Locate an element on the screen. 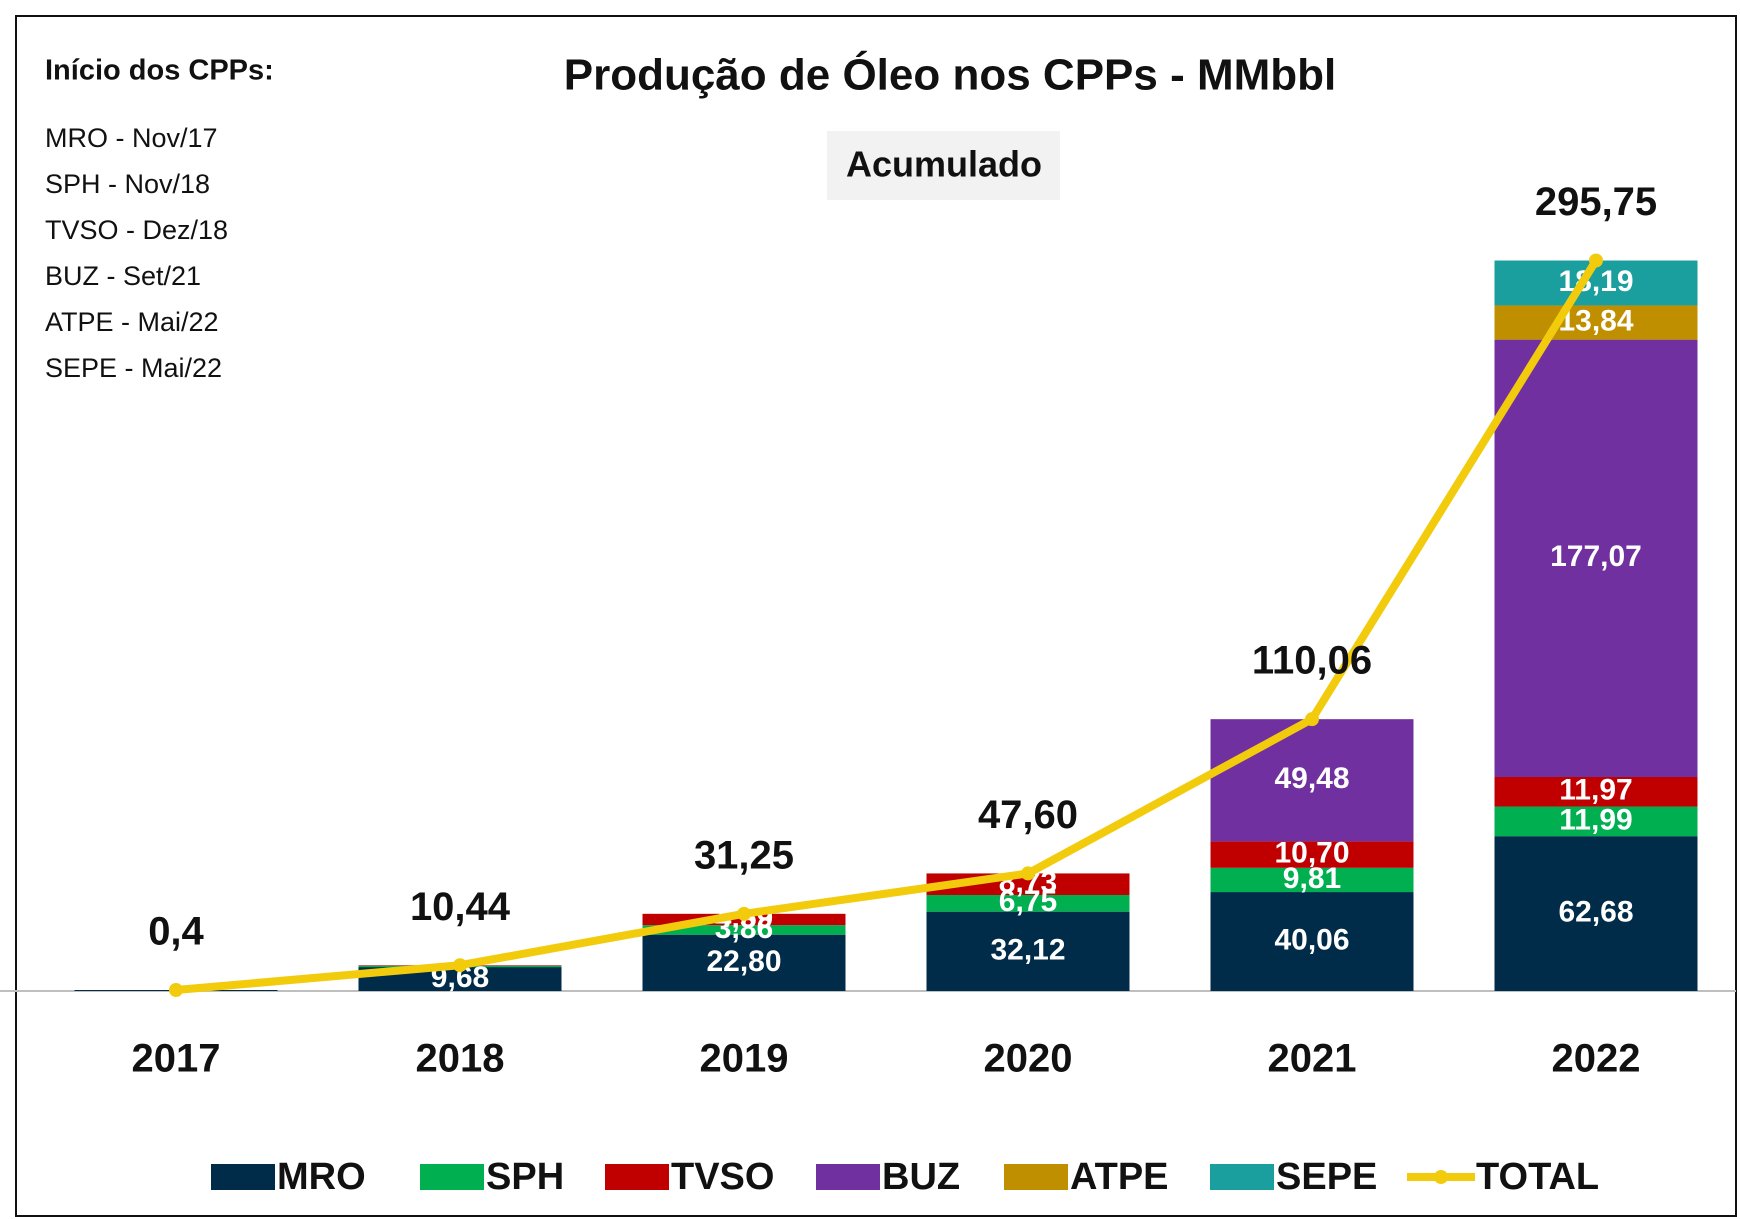  data-label: 22,80 is located at coordinates (743, 961).